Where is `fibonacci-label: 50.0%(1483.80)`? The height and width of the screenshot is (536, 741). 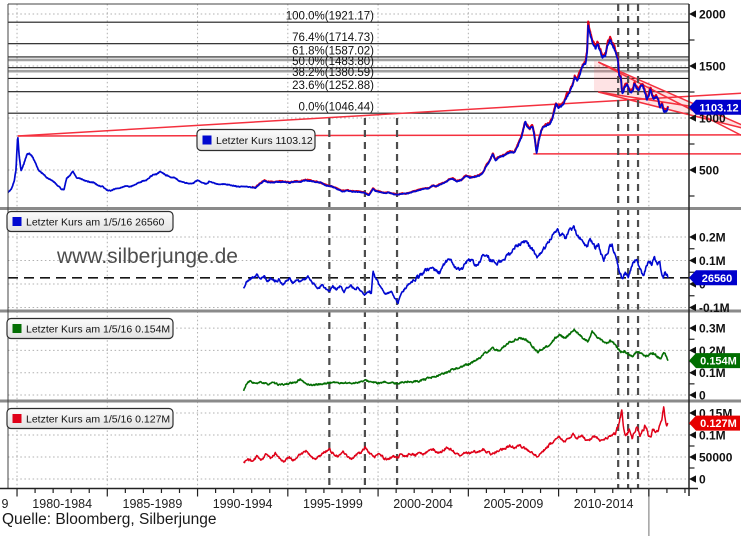 fibonacci-label: 50.0%(1483.80) is located at coordinates (333, 62).